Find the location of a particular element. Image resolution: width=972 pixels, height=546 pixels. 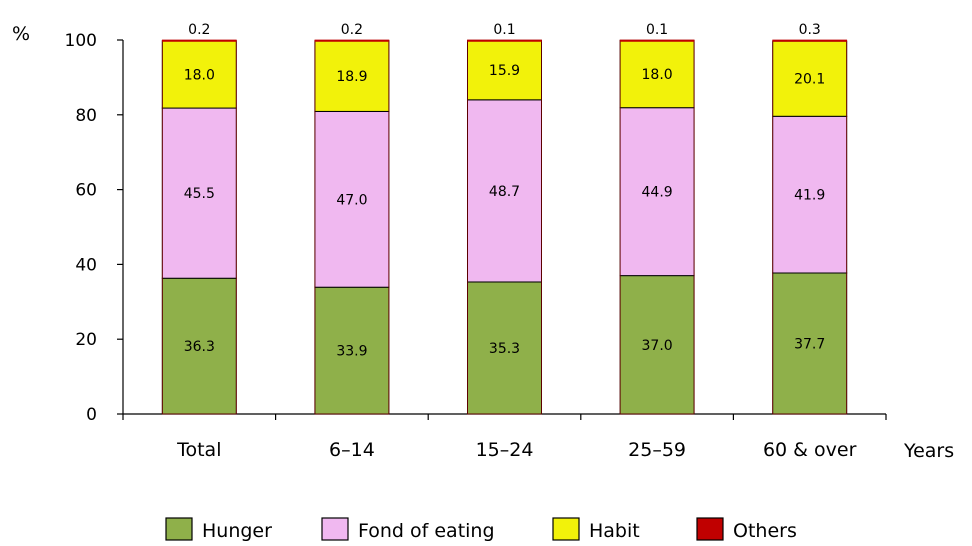

x-category-label: 15–24 is located at coordinates (505, 450).